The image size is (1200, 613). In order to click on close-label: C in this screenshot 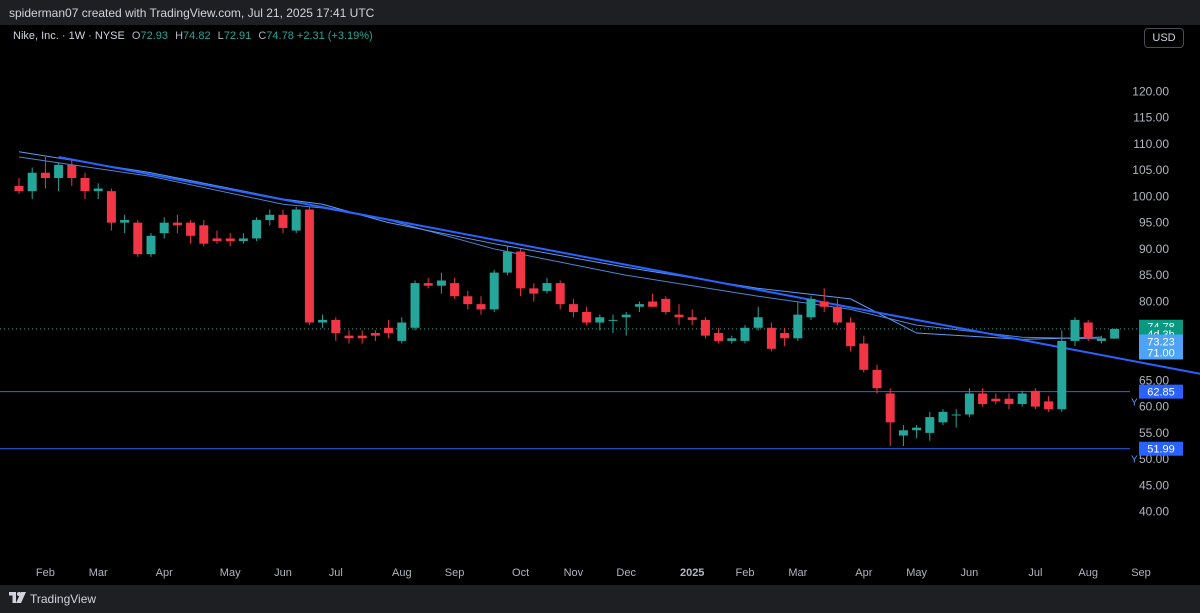, I will do `click(262, 36)`.